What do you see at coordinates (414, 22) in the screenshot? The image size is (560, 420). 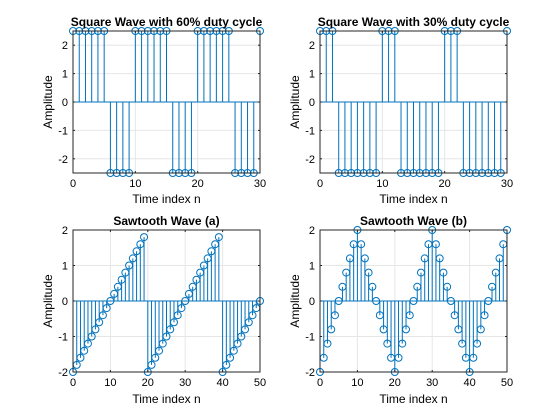 I see `chart-title: Square Wave with 30% duty cycle` at bounding box center [414, 22].